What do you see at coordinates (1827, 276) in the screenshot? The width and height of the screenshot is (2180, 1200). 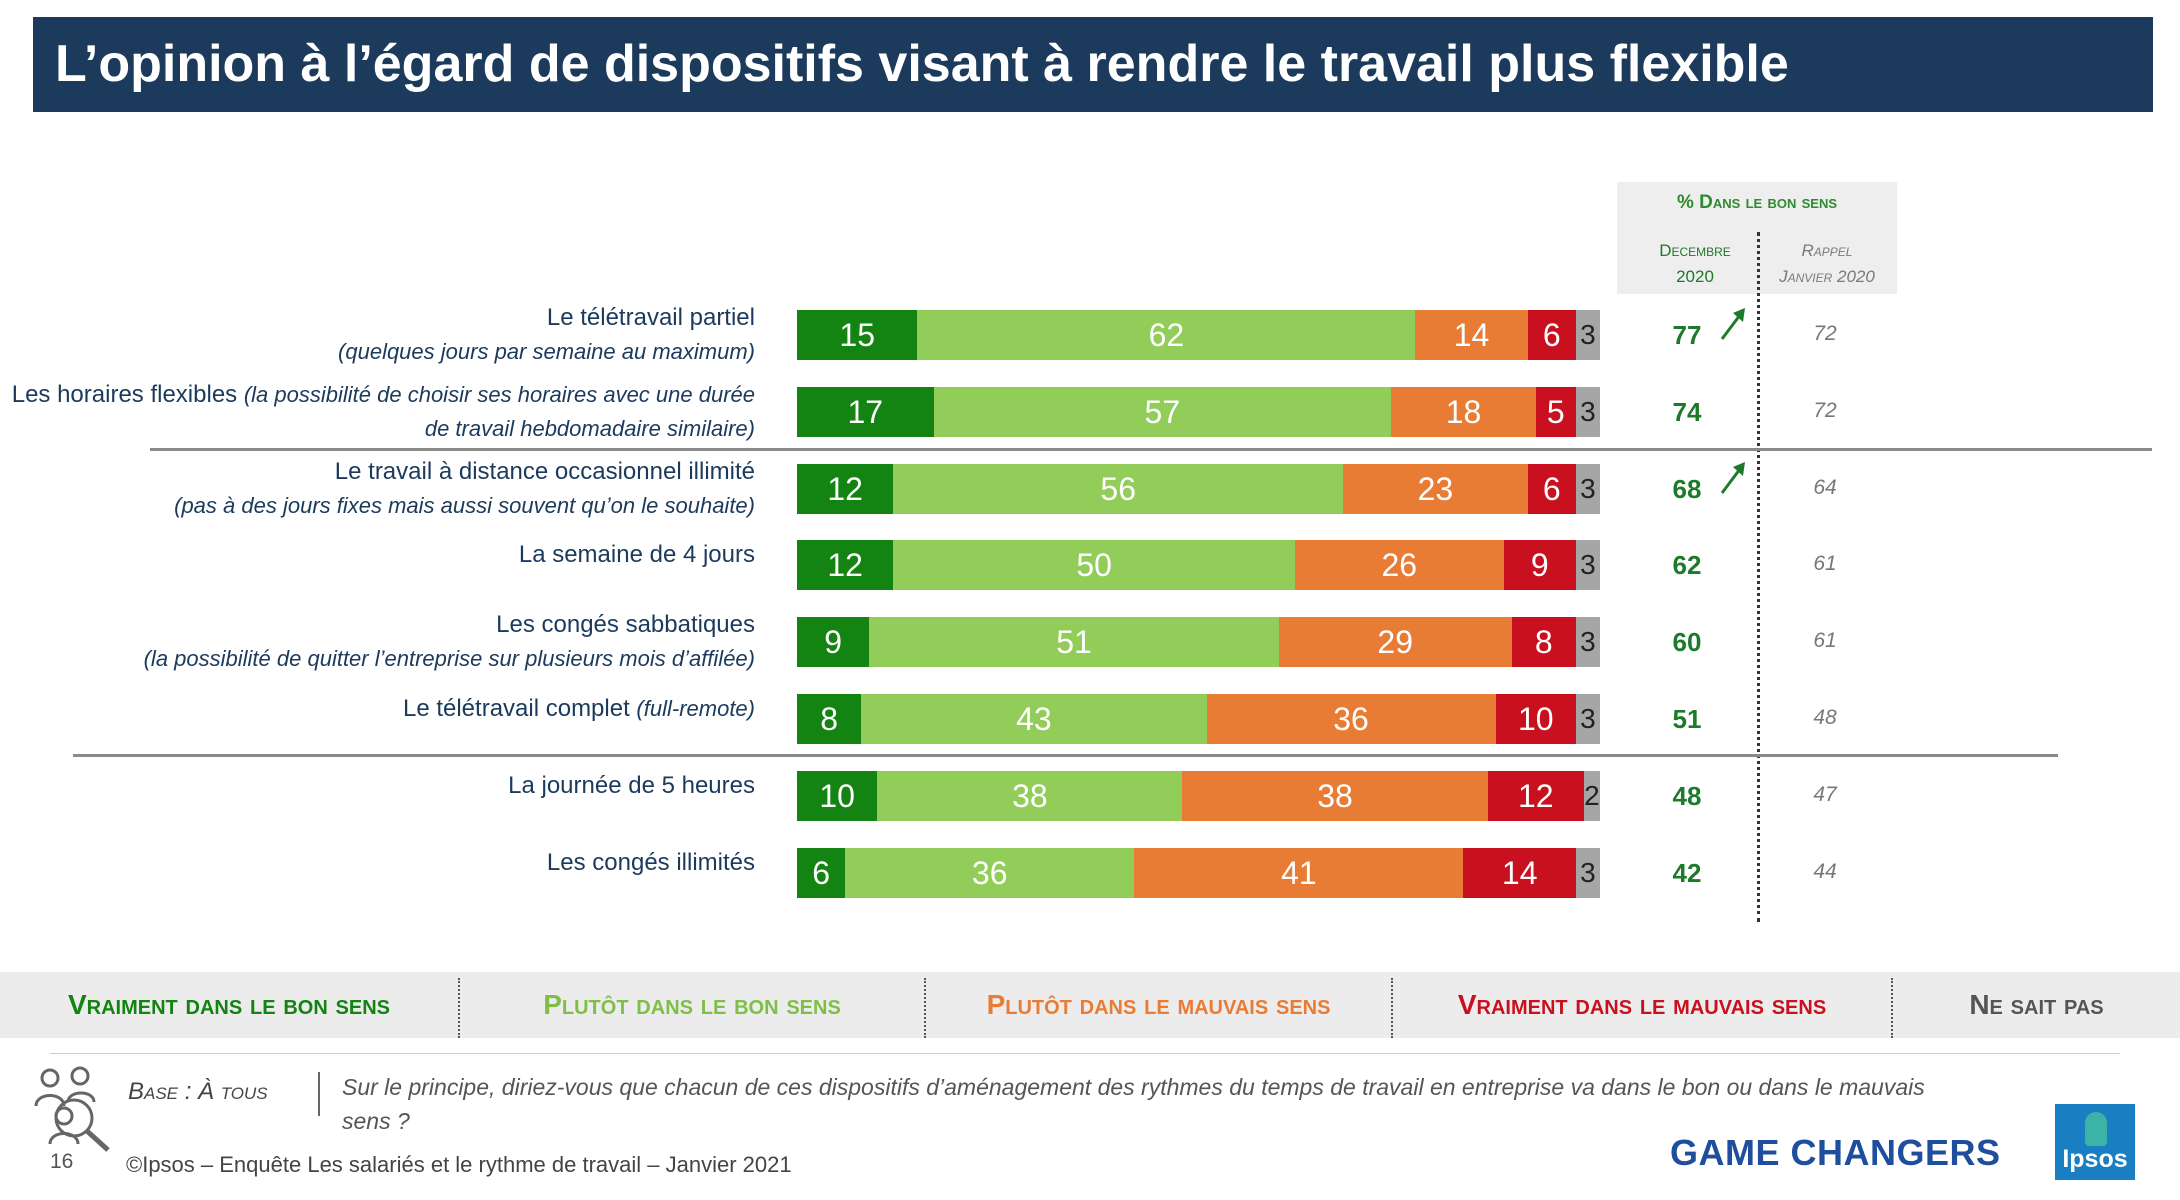 I see `kpi-header-previous-line2: Janvier 2020` at bounding box center [1827, 276].